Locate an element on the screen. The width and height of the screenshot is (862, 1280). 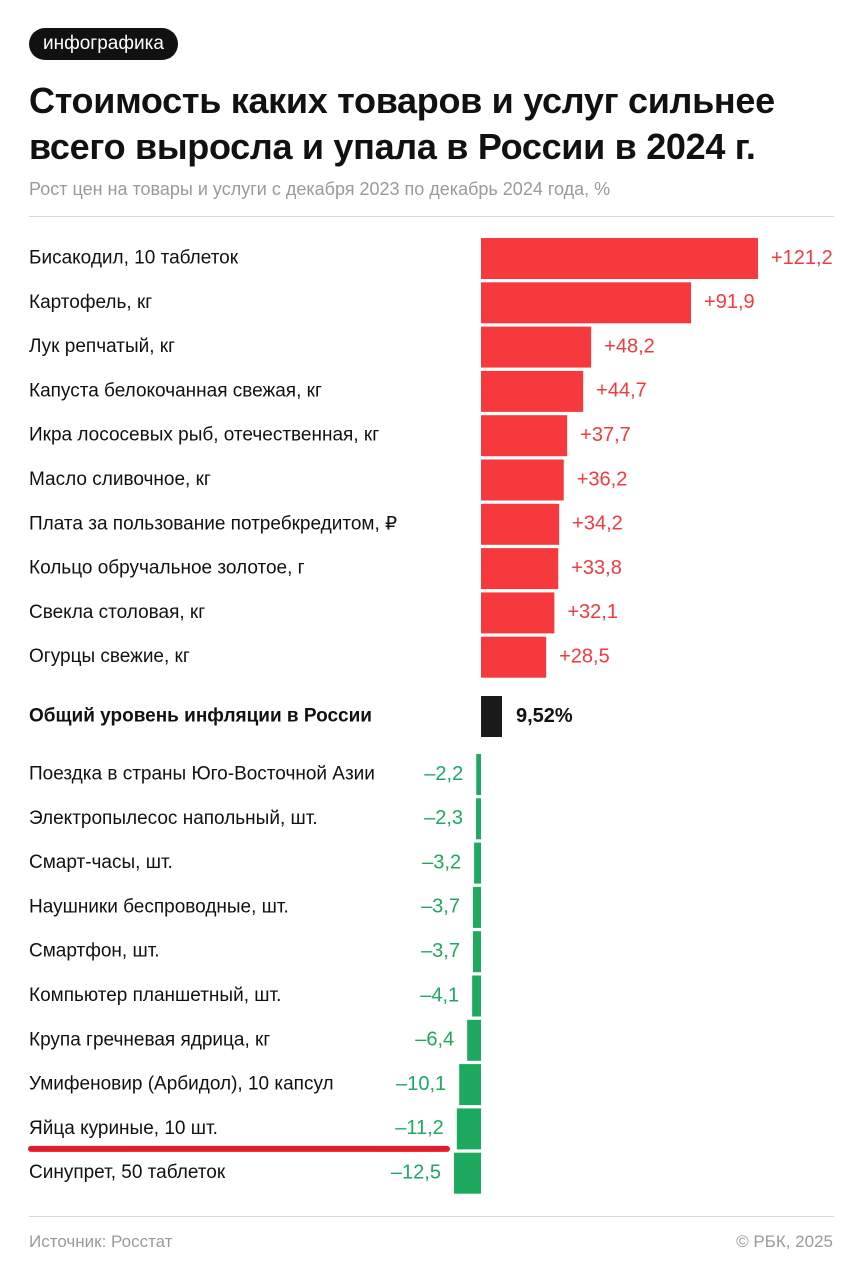
category-label: Яйца куриные, 10 шт. is located at coordinates (123, 1128).